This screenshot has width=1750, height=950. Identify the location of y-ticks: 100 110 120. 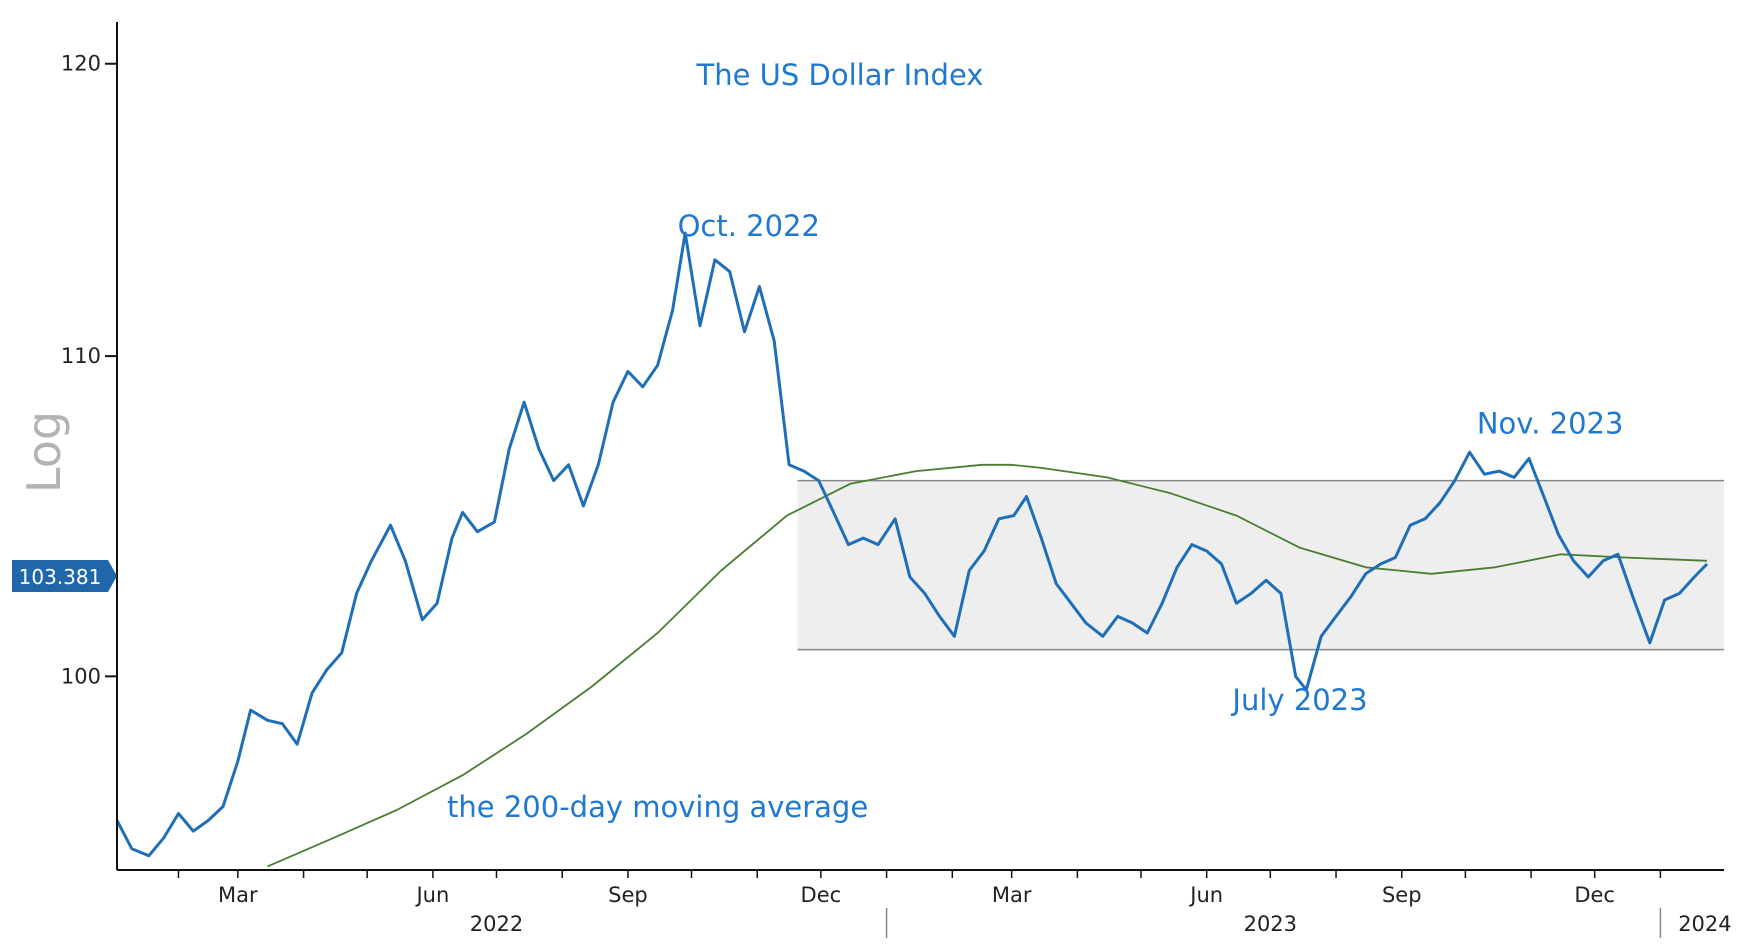
(89, 370).